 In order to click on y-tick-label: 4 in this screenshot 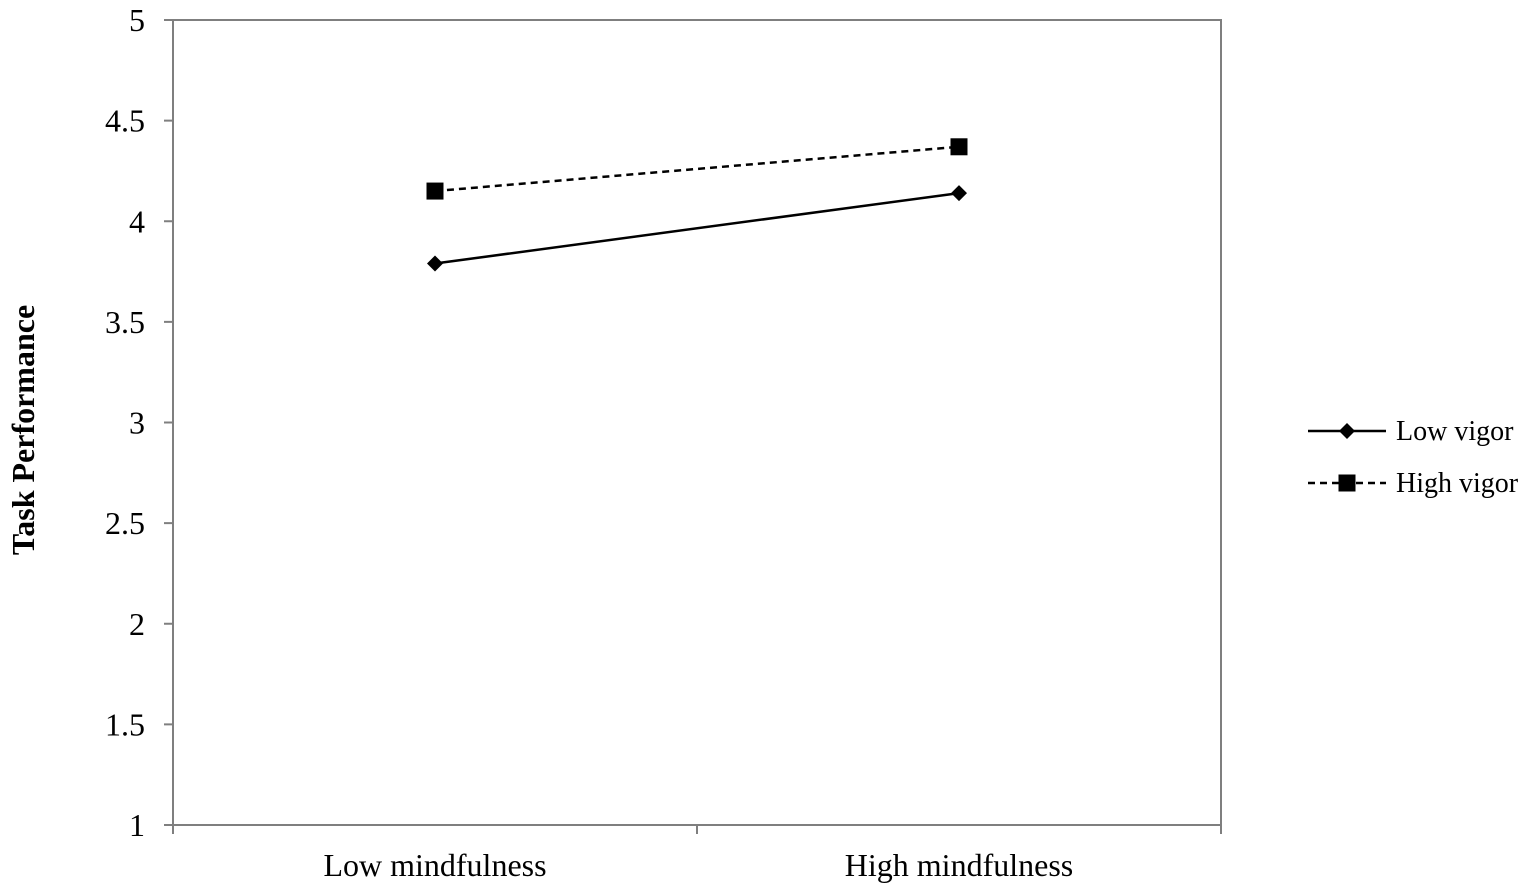, I will do `click(137, 221)`.